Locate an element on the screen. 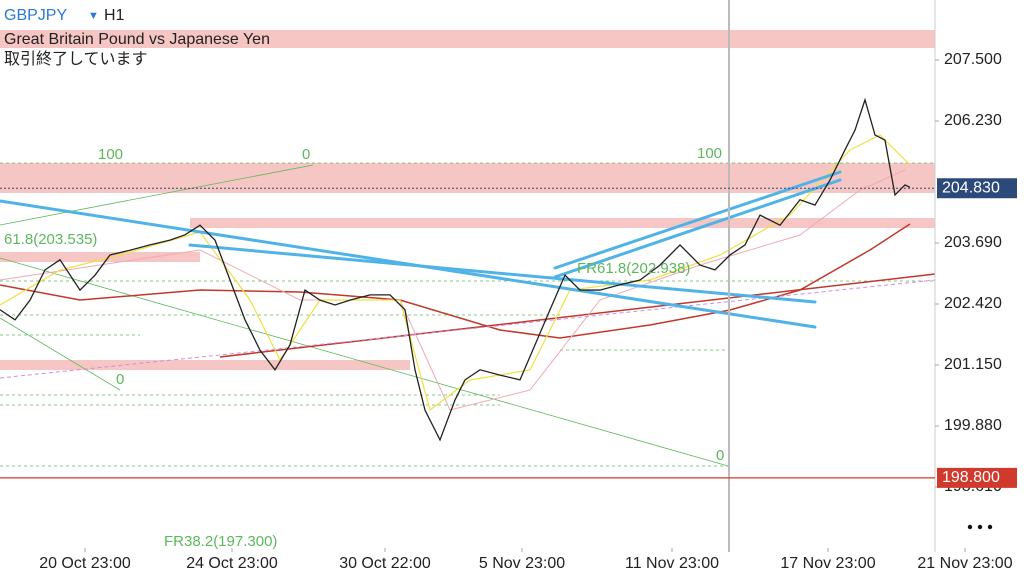 This screenshot has width=1024, height=576. x-tick-label: 20 Oct 23:00 is located at coordinates (85, 563).